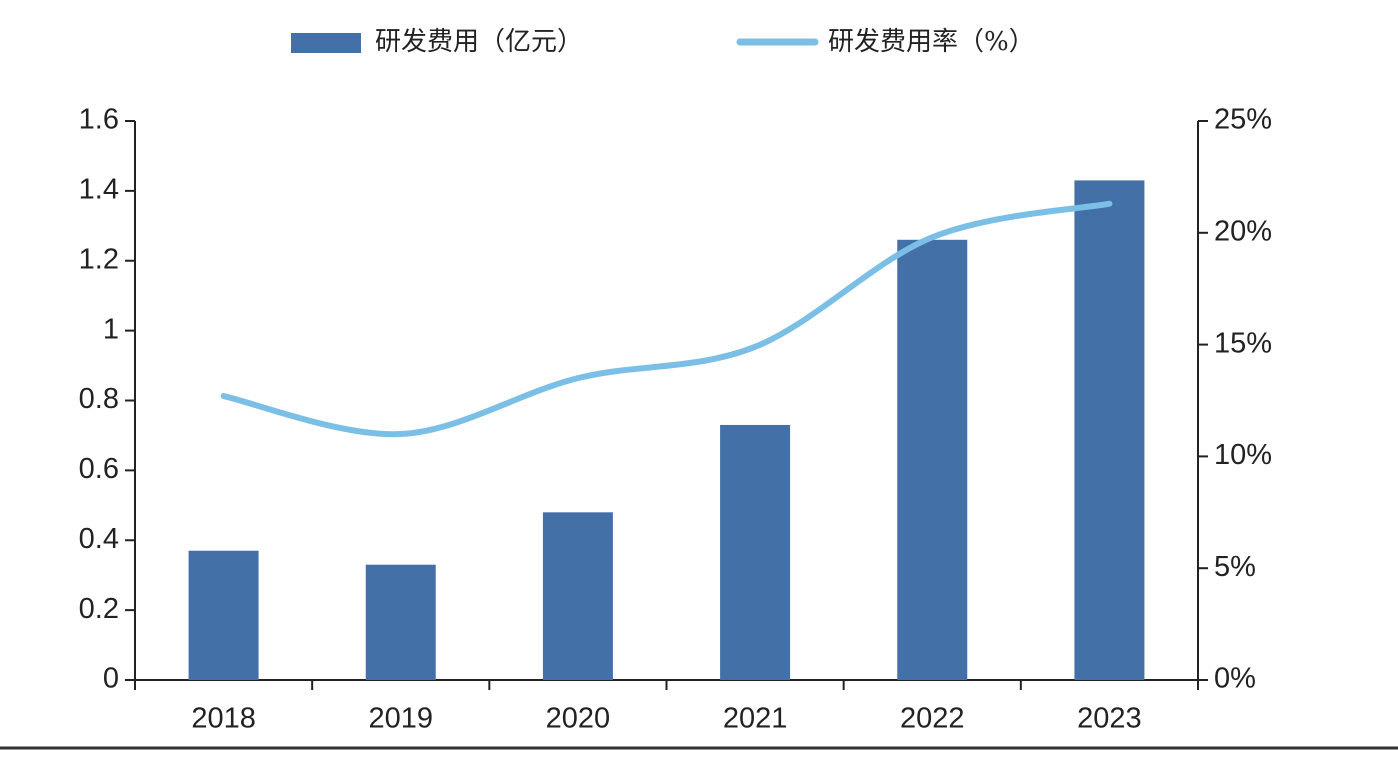 This screenshot has width=1398, height=758. What do you see at coordinates (111, 329) in the screenshot?
I see `y-tick-label: 1` at bounding box center [111, 329].